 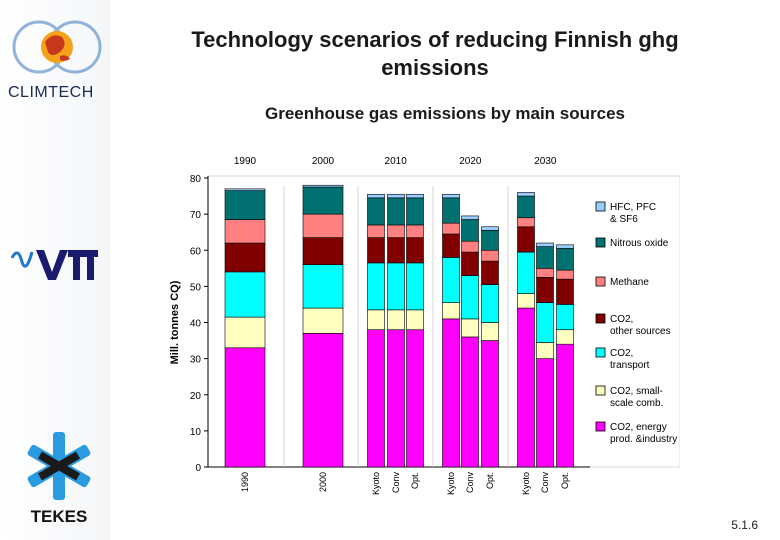 What do you see at coordinates (643, 433) in the screenshot?
I see `legend-label: CO2, energy prod. &industry` at bounding box center [643, 433].